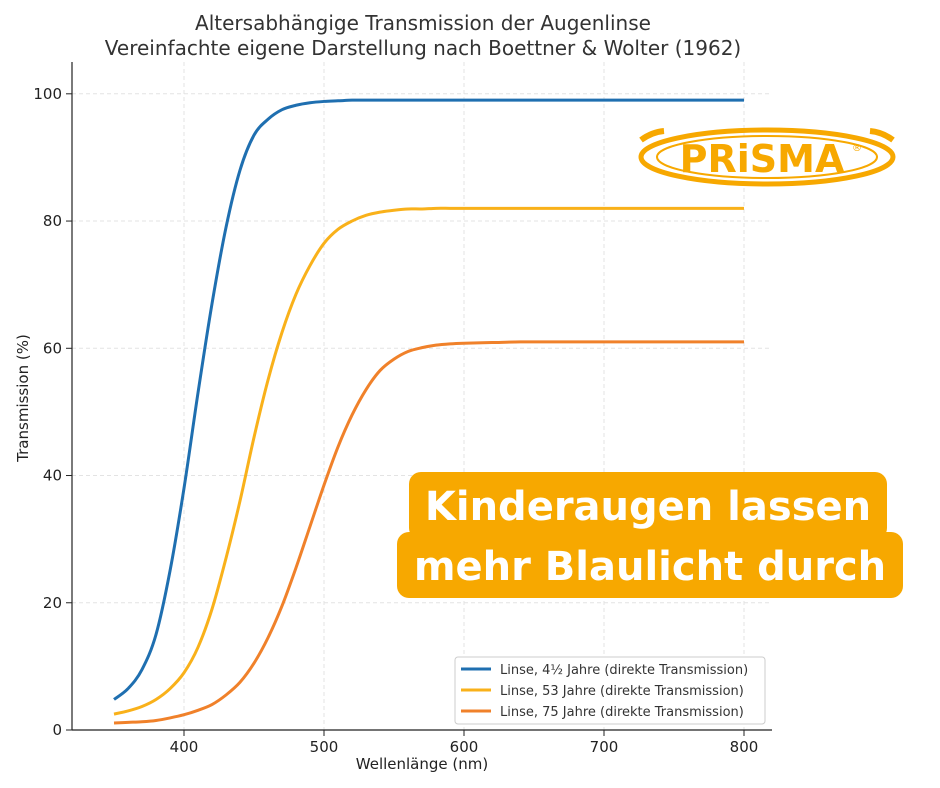 This screenshot has height=788, width=940. What do you see at coordinates (762, 159) in the screenshot?
I see `logo-text: PRiSMA` at bounding box center [762, 159].